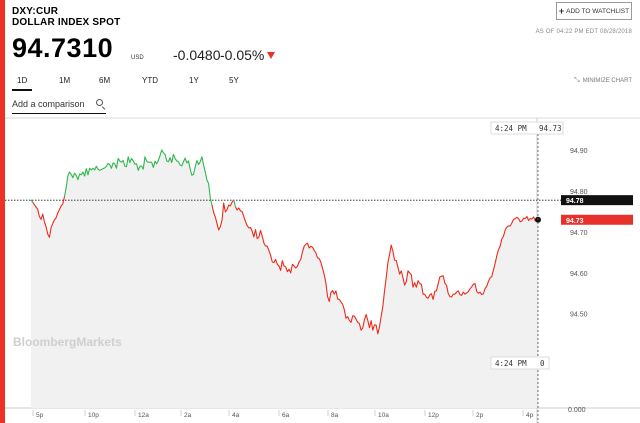 Image resolution: width=640 pixels, height=423 pixels. I want to click on y-axis-tick-label: 94.90, so click(579, 151).